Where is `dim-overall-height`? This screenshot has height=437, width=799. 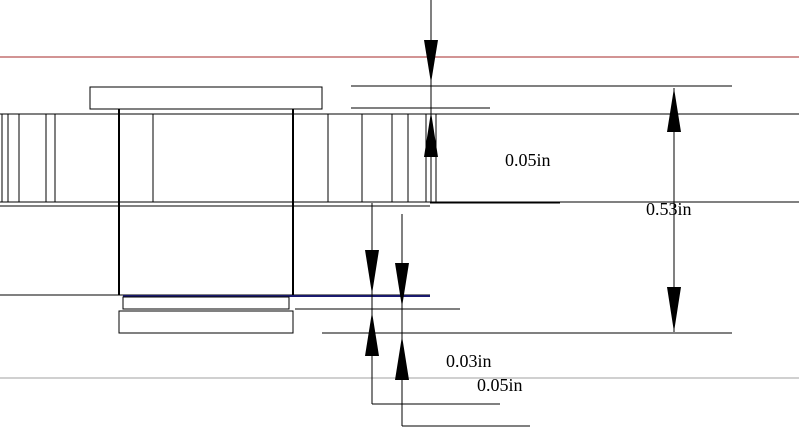
dim-overall-height is located at coordinates (674, 210).